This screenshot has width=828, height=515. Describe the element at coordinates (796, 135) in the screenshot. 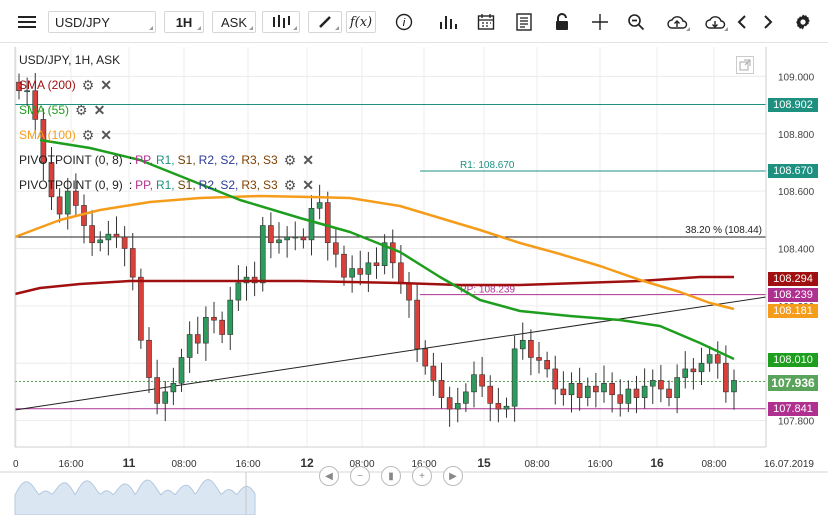

I see `y-tick-label: 108.800` at that location.